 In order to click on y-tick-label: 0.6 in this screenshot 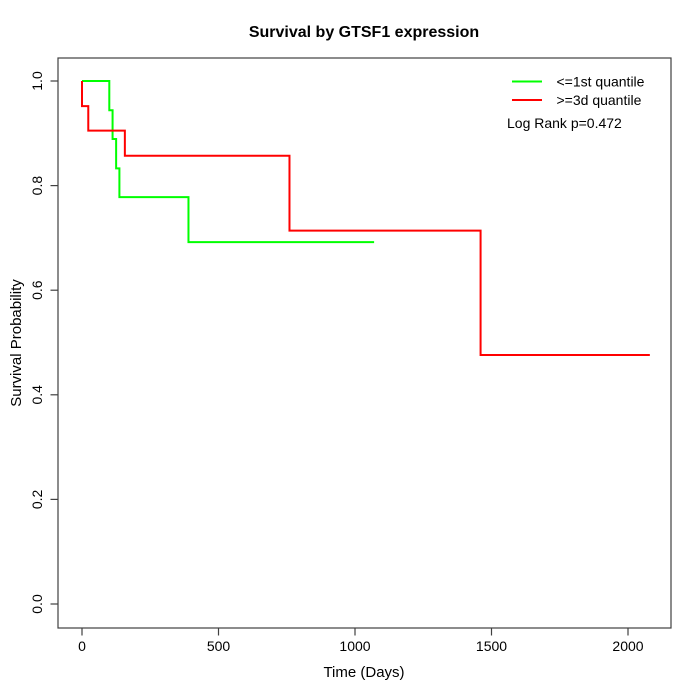, I will do `click(37, 290)`.